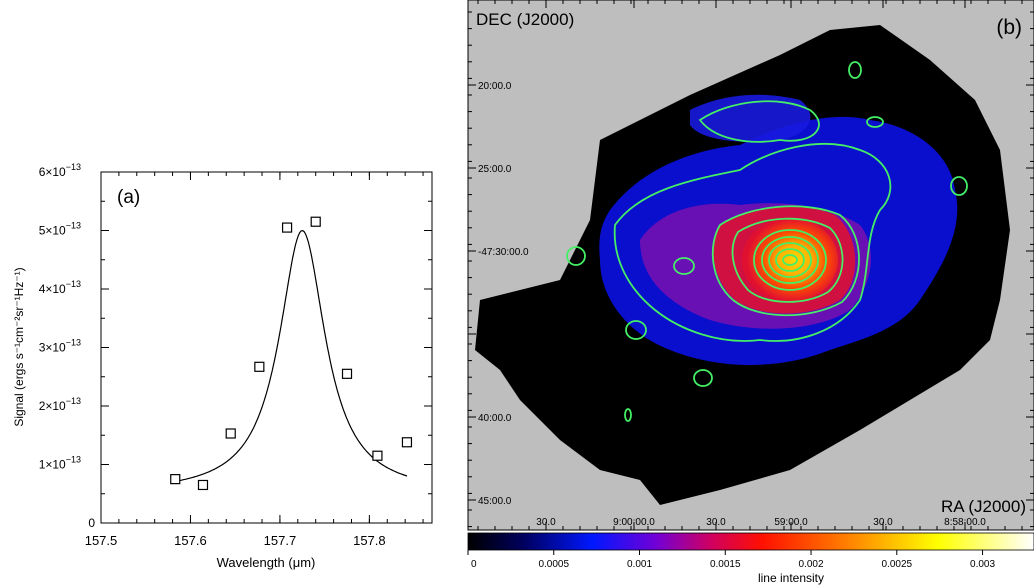 The height and width of the screenshot is (587, 1034). I want to click on x-tick-label: 157.8, so click(369, 540).